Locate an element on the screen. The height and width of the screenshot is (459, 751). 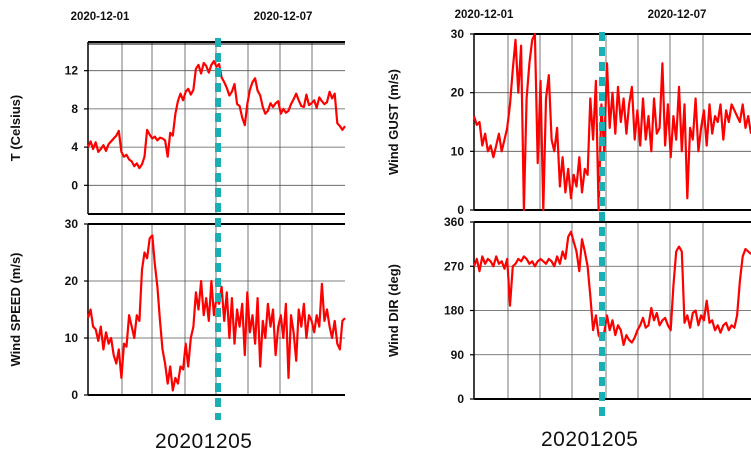
y-tick-label: 180 is located at coordinates (454, 311).